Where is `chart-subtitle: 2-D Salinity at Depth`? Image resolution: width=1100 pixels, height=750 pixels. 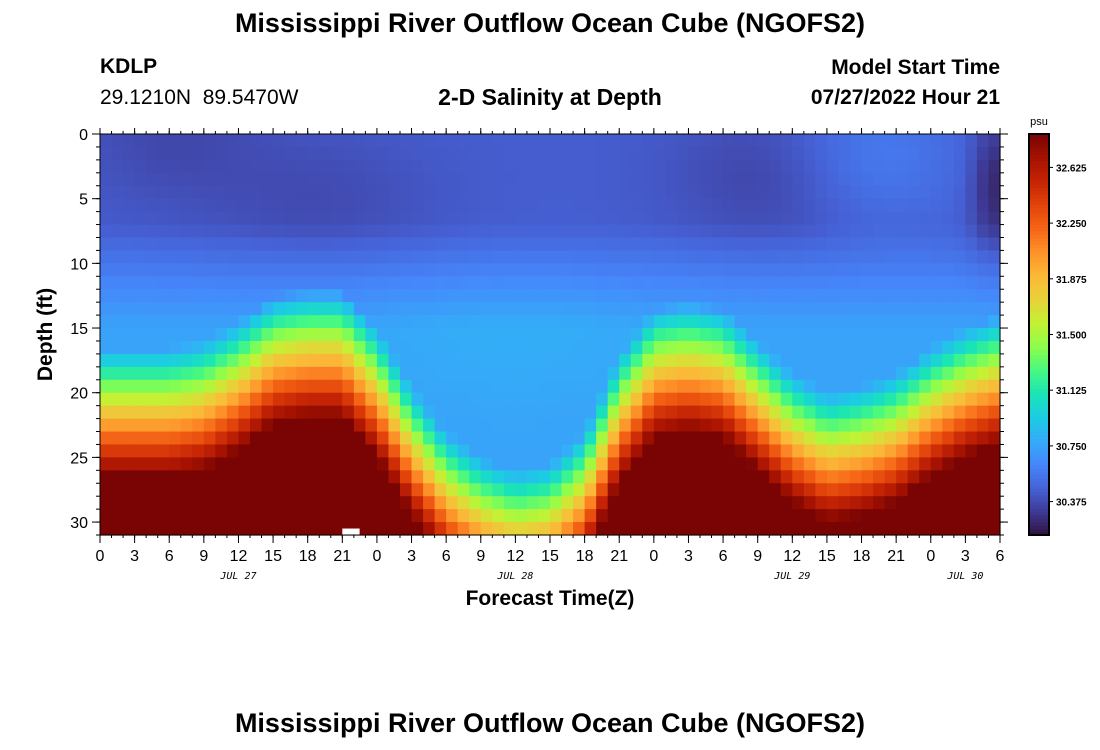
chart-subtitle: 2-D Salinity at Depth is located at coordinates (550, 97).